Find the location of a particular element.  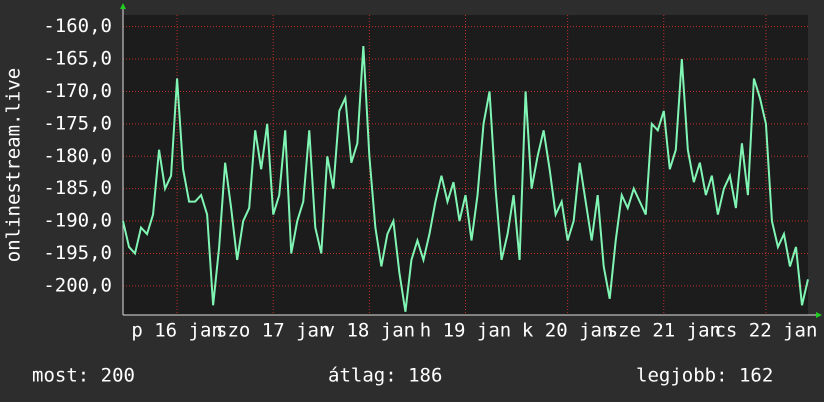

y-tick-label: -160,0 is located at coordinates (77, 26).